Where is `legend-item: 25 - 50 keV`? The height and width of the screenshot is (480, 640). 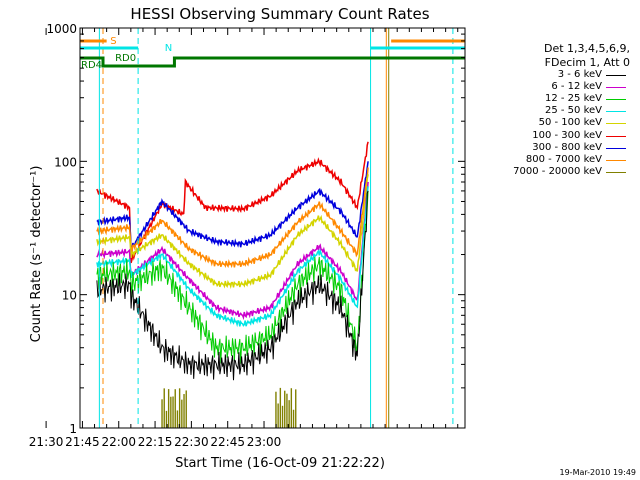 legend-item: 25 - 50 keV is located at coordinates (550, 111).